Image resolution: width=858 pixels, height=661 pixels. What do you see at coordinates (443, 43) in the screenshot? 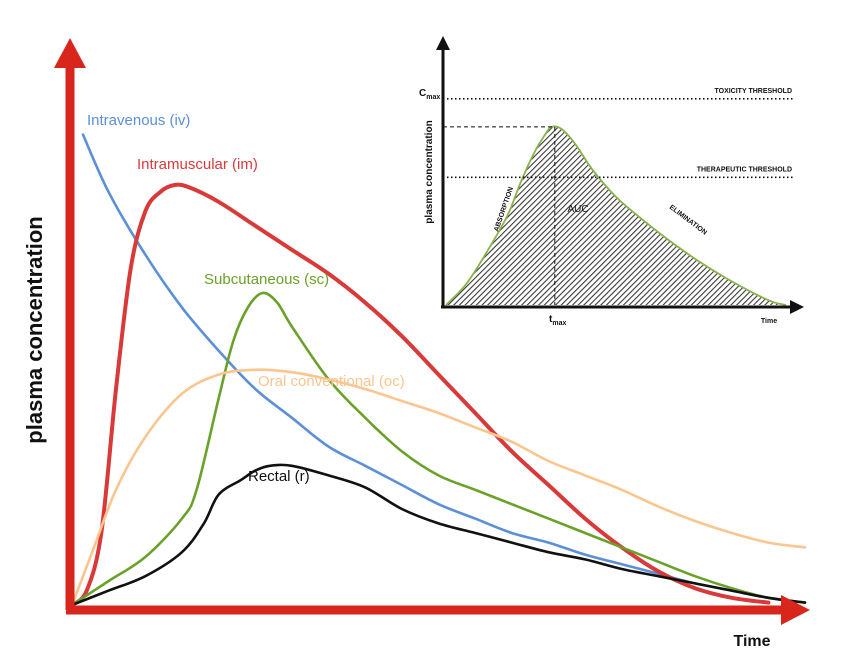
I see `inset-y-axis-arrowhead` at bounding box center [443, 43].